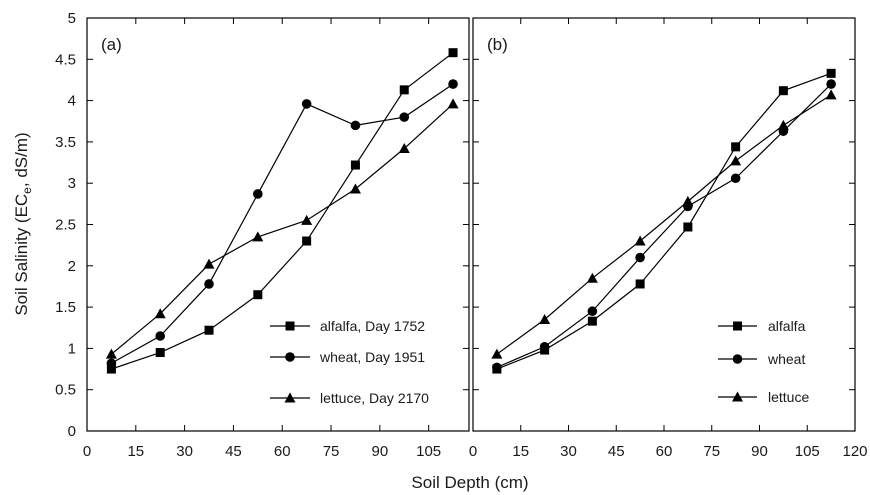 The height and width of the screenshot is (495, 870). What do you see at coordinates (72, 101) in the screenshot?
I see `y-tick-label: 4` at bounding box center [72, 101].